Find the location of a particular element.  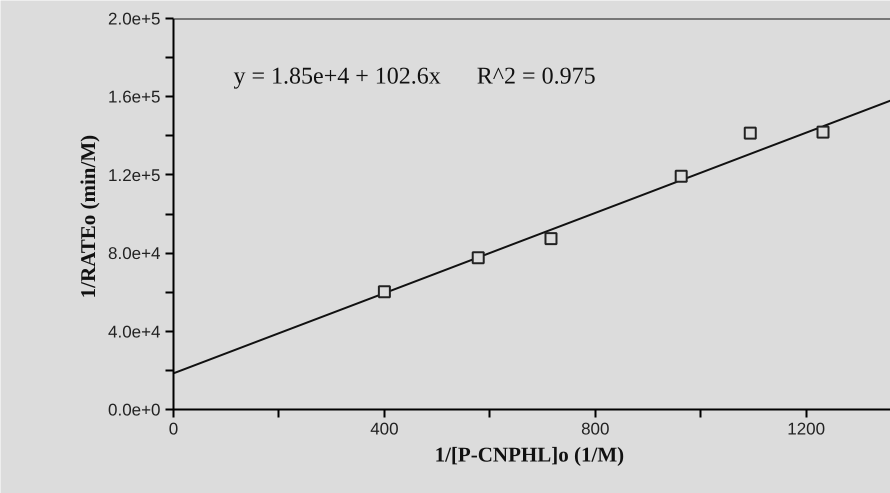

x-tick-label: 1200 is located at coordinates (806, 429).